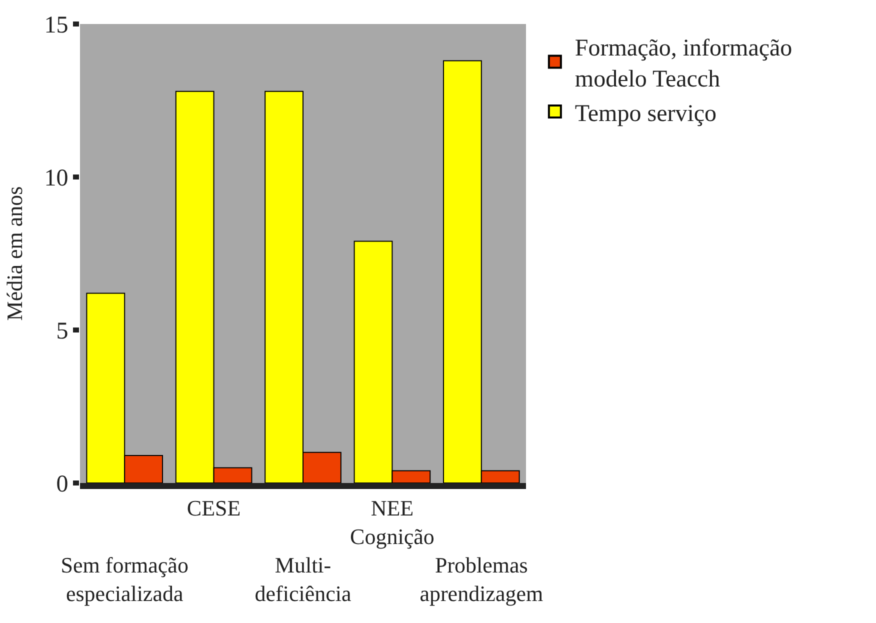  Describe the element at coordinates (482, 579) in the screenshot. I see `x-tick-label: Problemas aprendizagem` at that location.